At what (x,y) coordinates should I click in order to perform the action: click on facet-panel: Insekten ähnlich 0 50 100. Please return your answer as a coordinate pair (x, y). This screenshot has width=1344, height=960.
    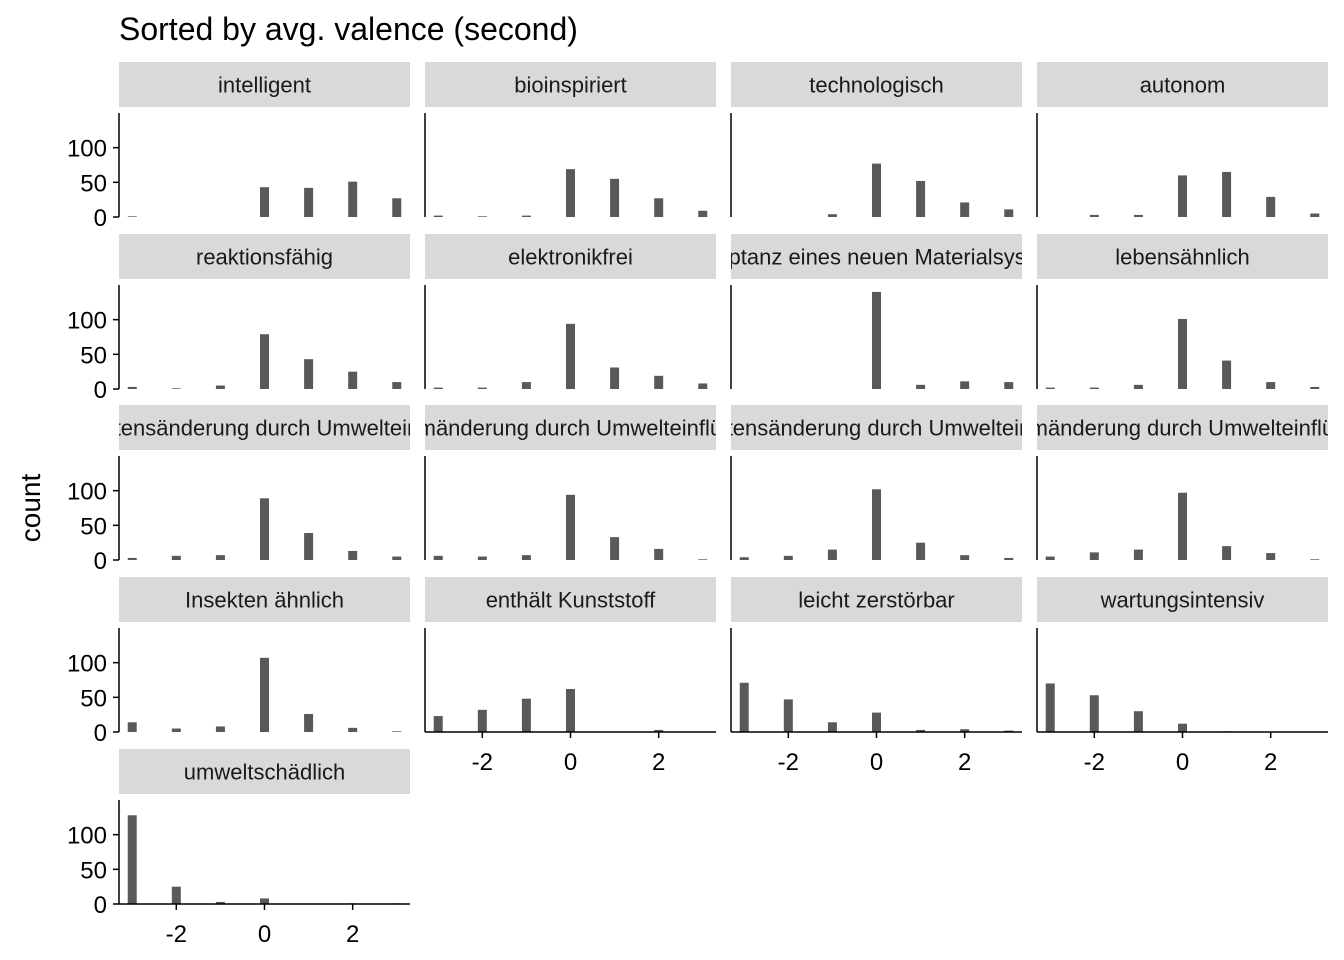
    Looking at the image, I should click on (238, 662).